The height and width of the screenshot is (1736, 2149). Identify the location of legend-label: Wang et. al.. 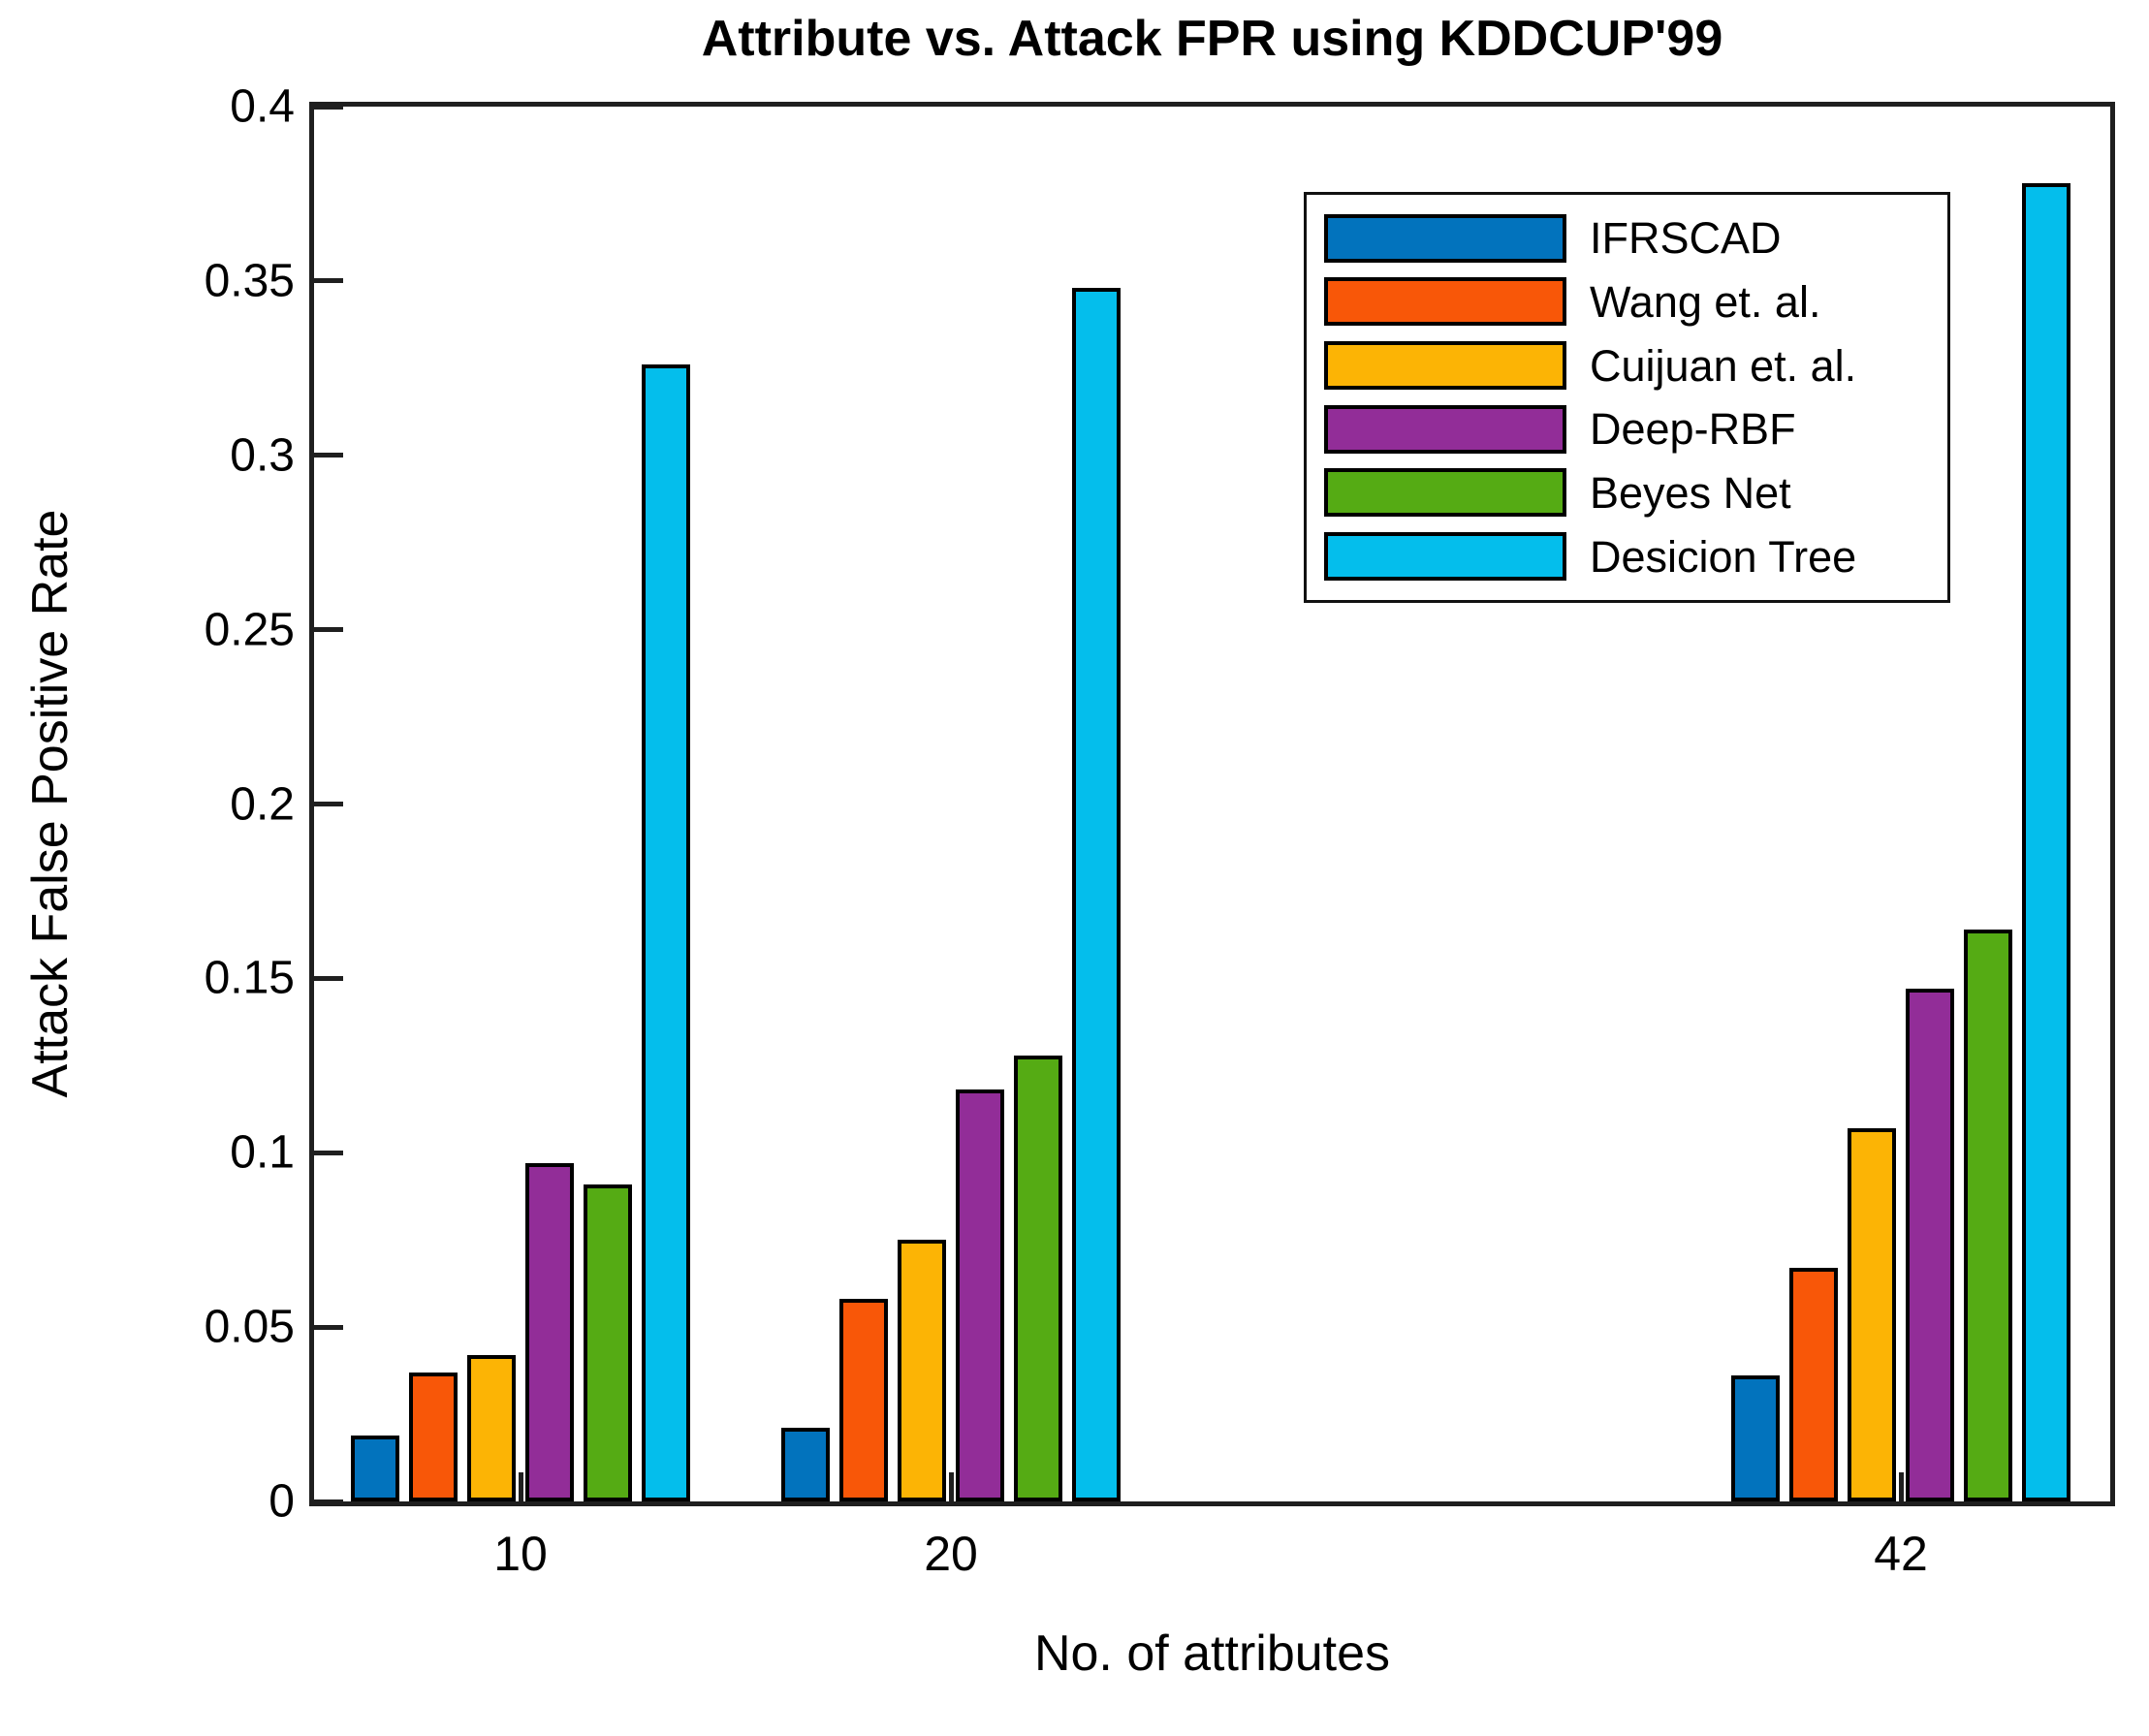
(1705, 301).